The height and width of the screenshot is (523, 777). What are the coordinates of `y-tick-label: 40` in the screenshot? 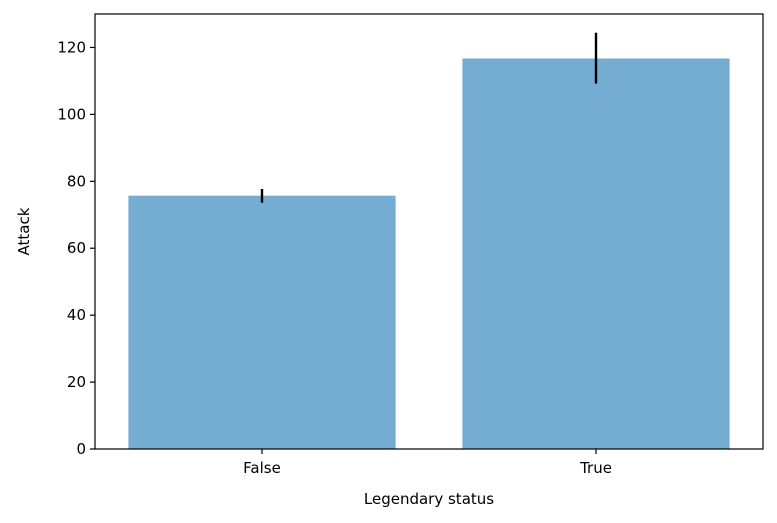 It's located at (76, 315).